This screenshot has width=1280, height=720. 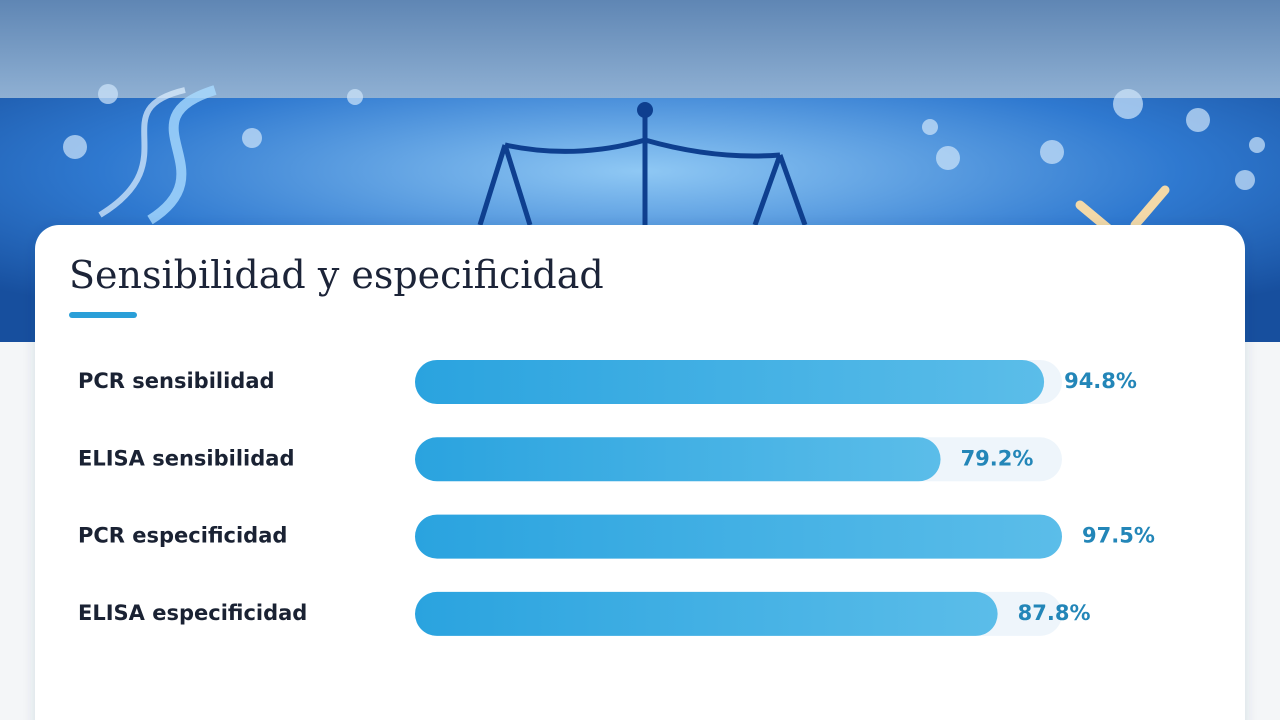 I want to click on category-label: ELISA sensibilidad, so click(x=186, y=458).